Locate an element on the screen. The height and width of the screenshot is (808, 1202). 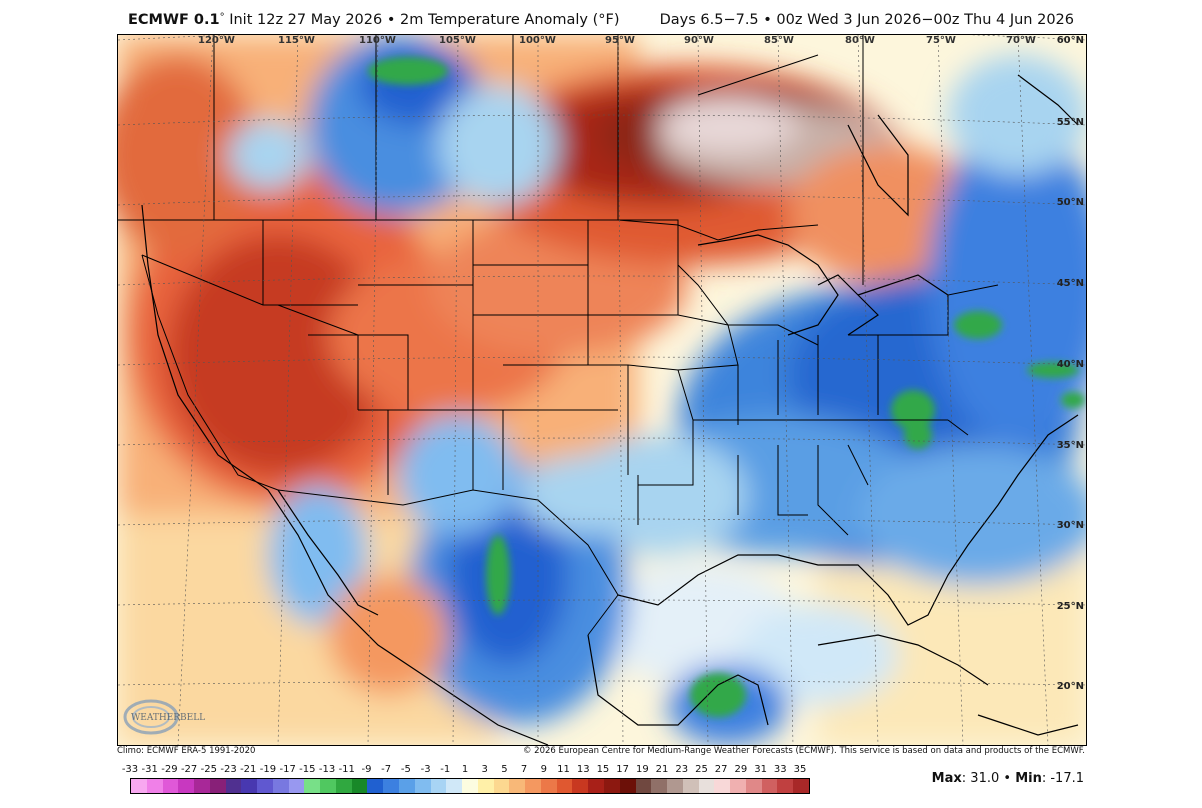
logo-text: WEATHERBELL is located at coordinates (168, 718).